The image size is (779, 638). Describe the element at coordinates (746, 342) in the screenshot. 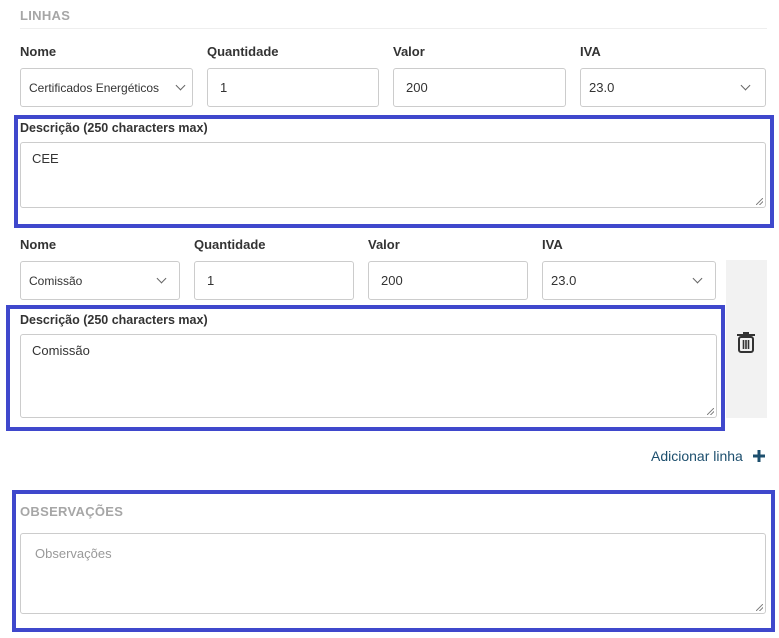

I see `trash-icon` at that location.